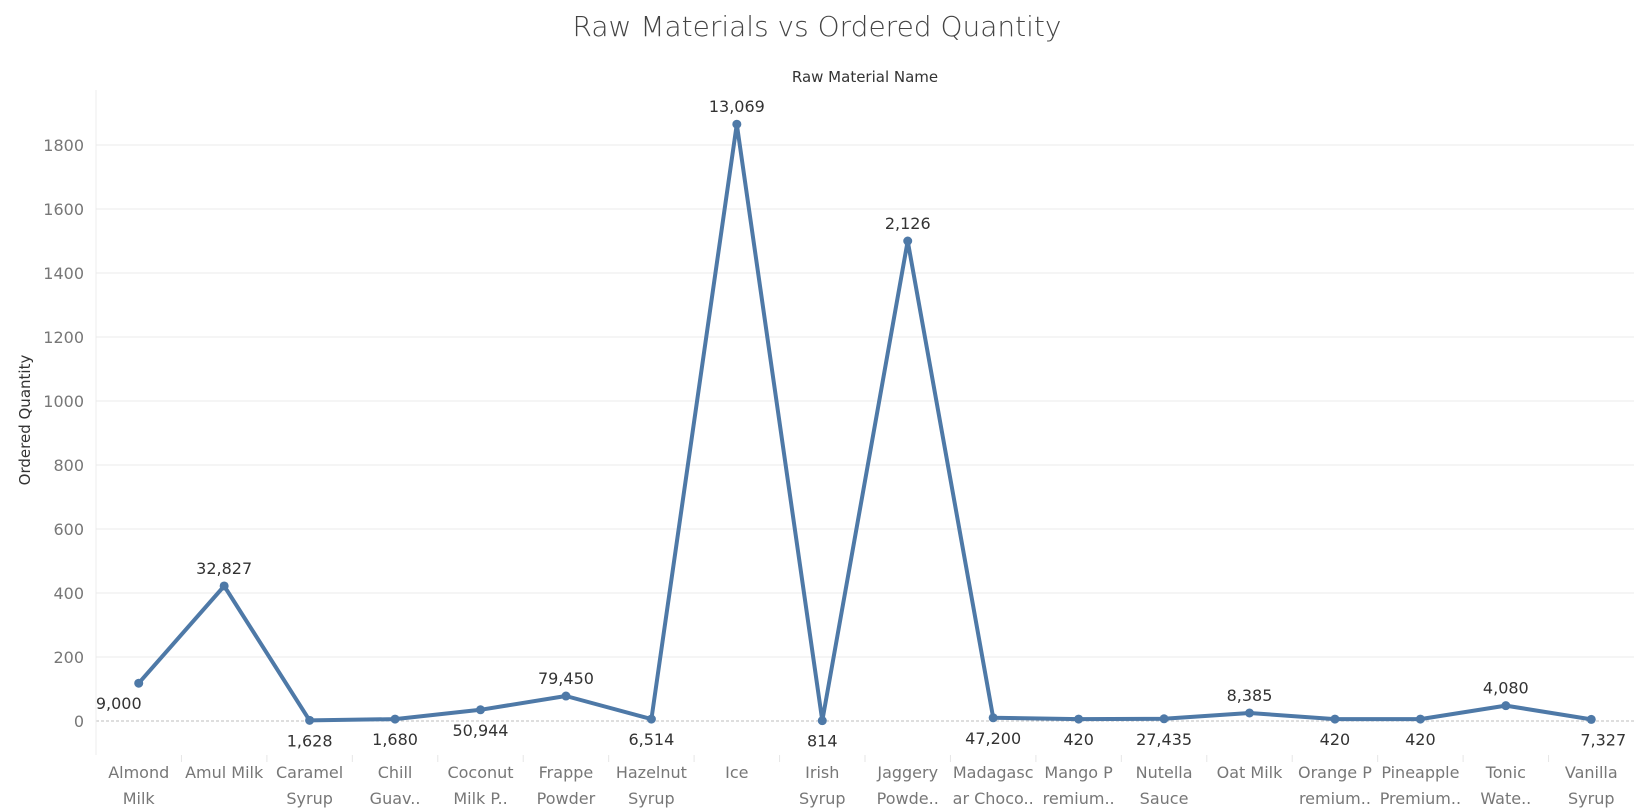 The height and width of the screenshot is (809, 1634). Describe the element at coordinates (651, 739) in the screenshot. I see `data-label: 6,514` at that location.